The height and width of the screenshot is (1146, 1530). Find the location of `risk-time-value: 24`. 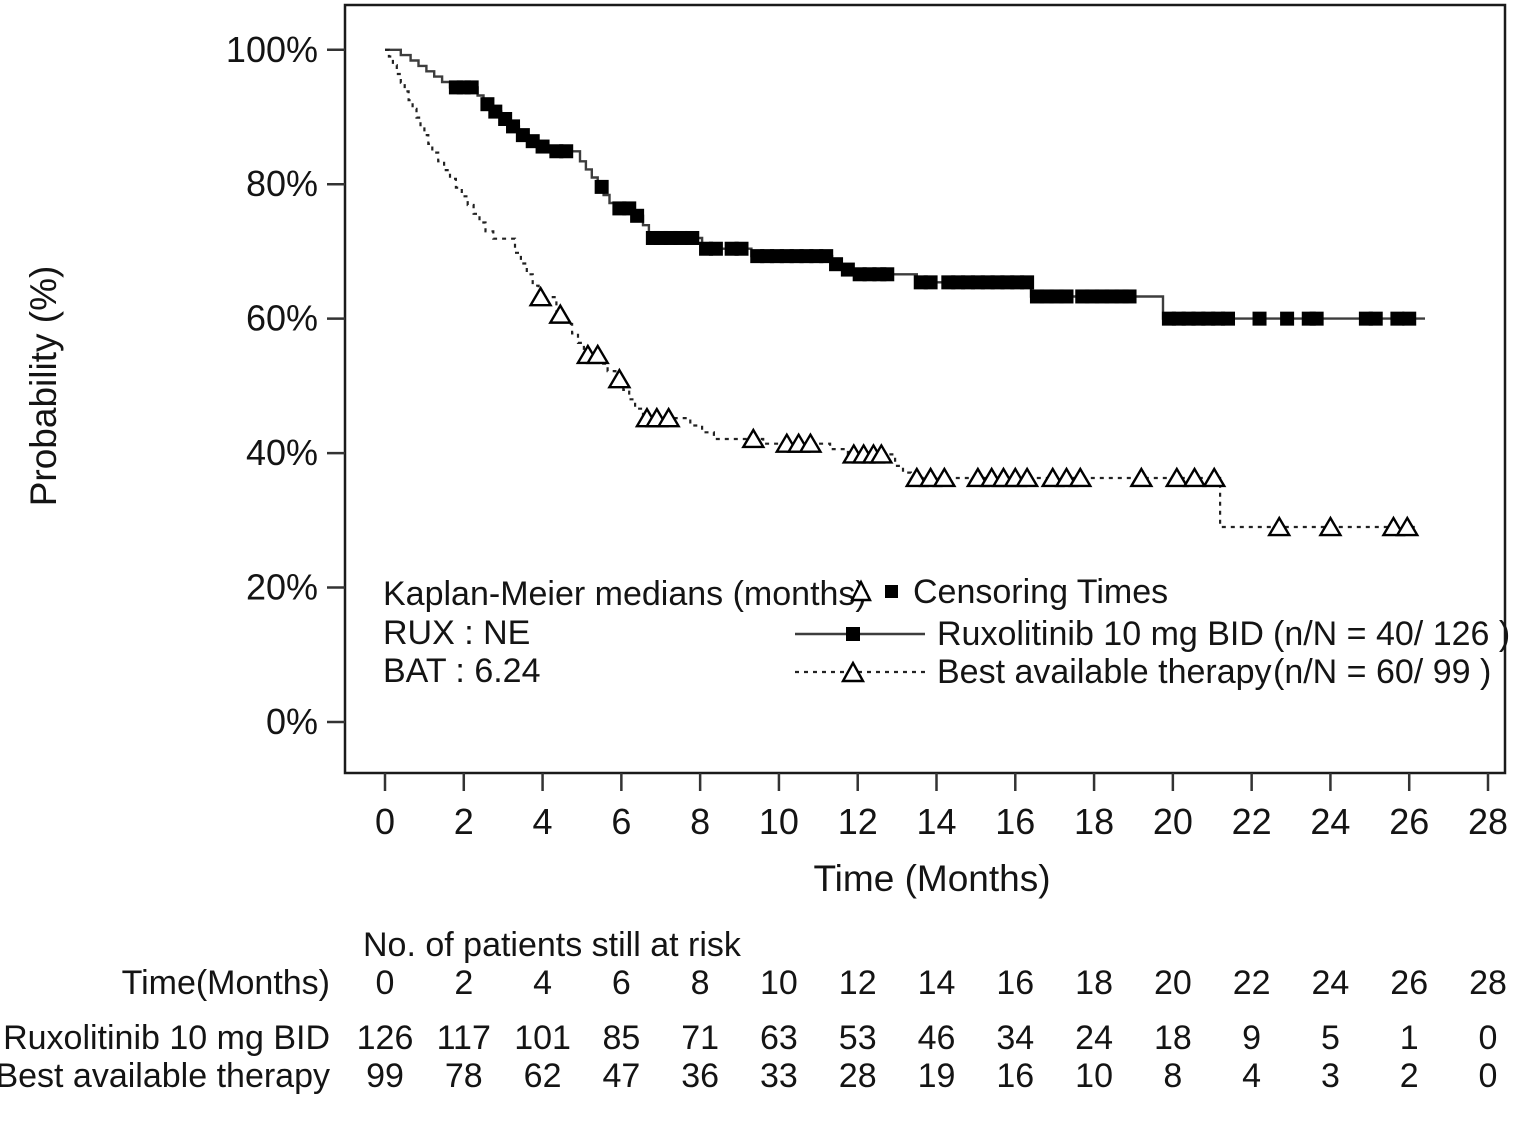

risk-time-value: 24 is located at coordinates (1331, 983).